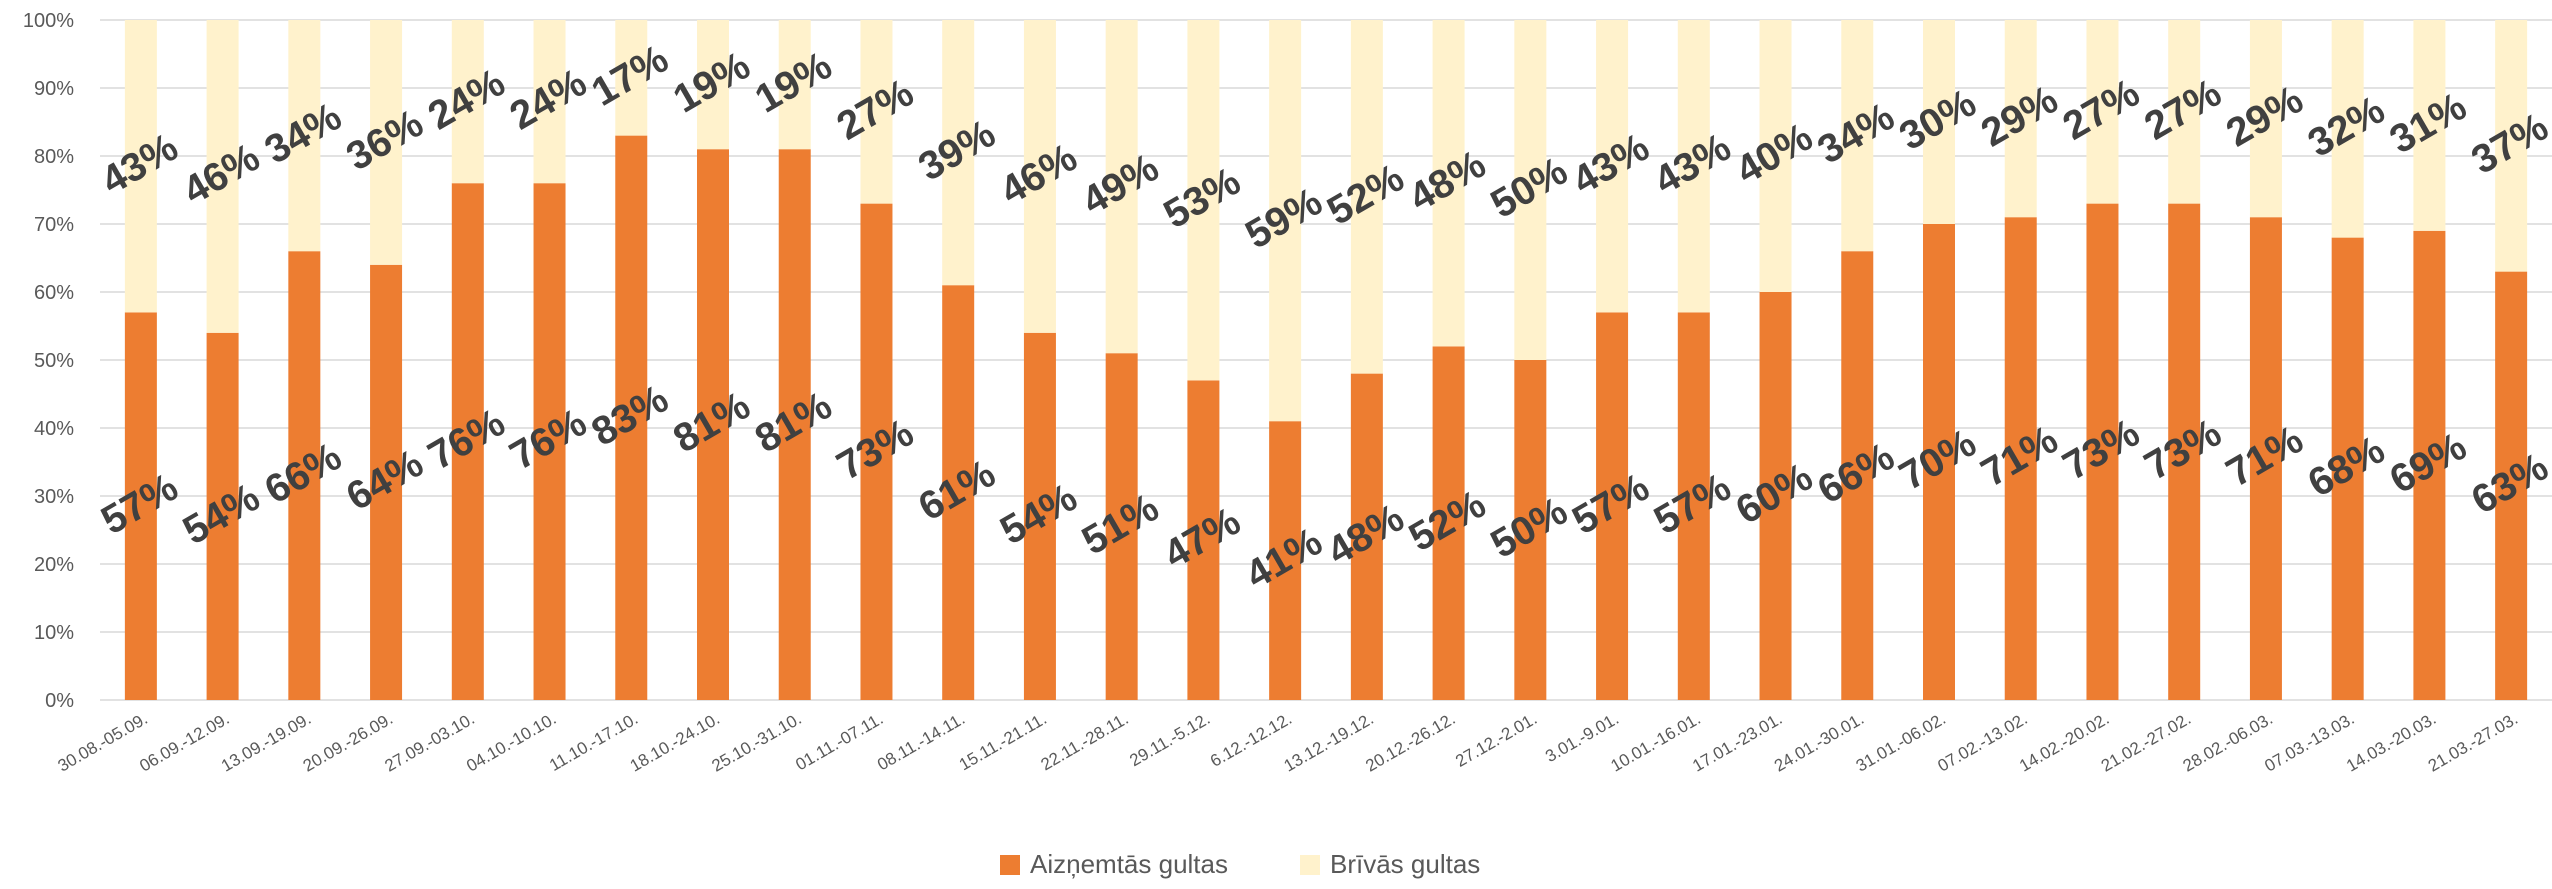 The height and width of the screenshot is (889, 2552). What do you see at coordinates (48, 361) in the screenshot?
I see `y-axis-tick-labels: 0% 10% 20% 30% 40% 50% 60% 70% 80% 90% 100%` at bounding box center [48, 361].